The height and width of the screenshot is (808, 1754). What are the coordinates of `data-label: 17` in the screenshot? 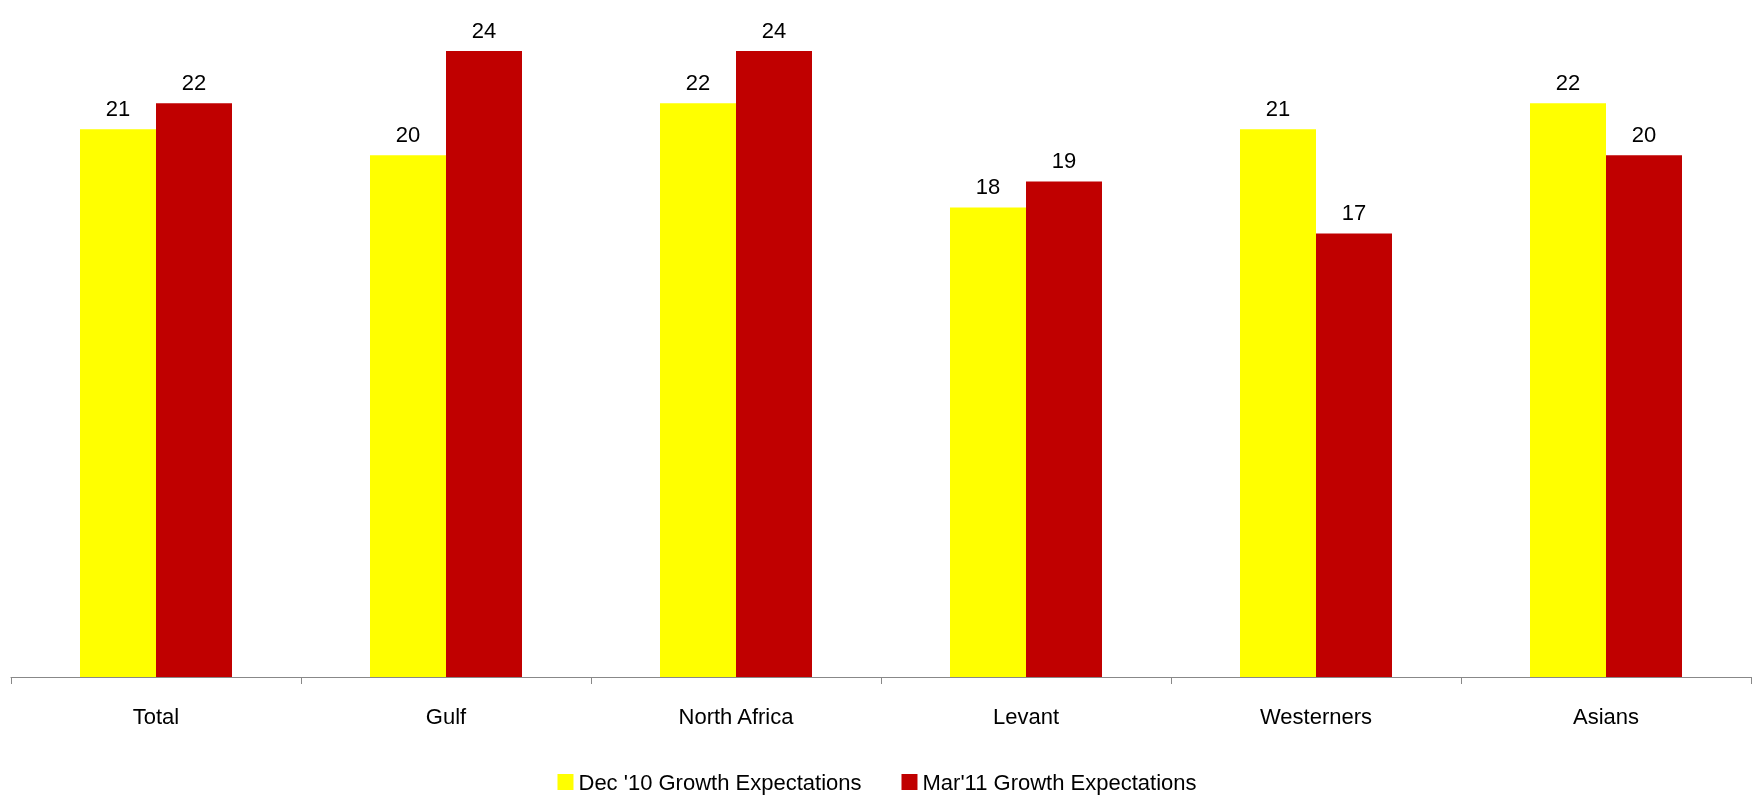 It's located at (1354, 213).